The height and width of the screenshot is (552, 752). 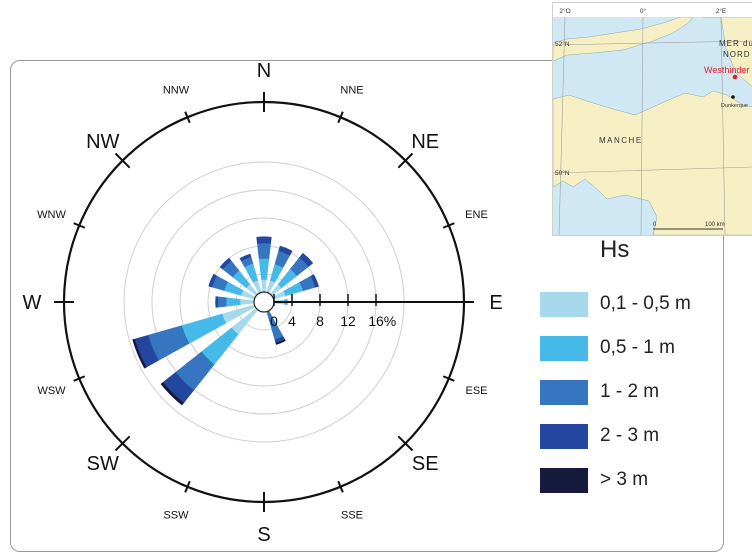 What do you see at coordinates (263, 532) in the screenshot?
I see `direction-label: S` at bounding box center [263, 532].